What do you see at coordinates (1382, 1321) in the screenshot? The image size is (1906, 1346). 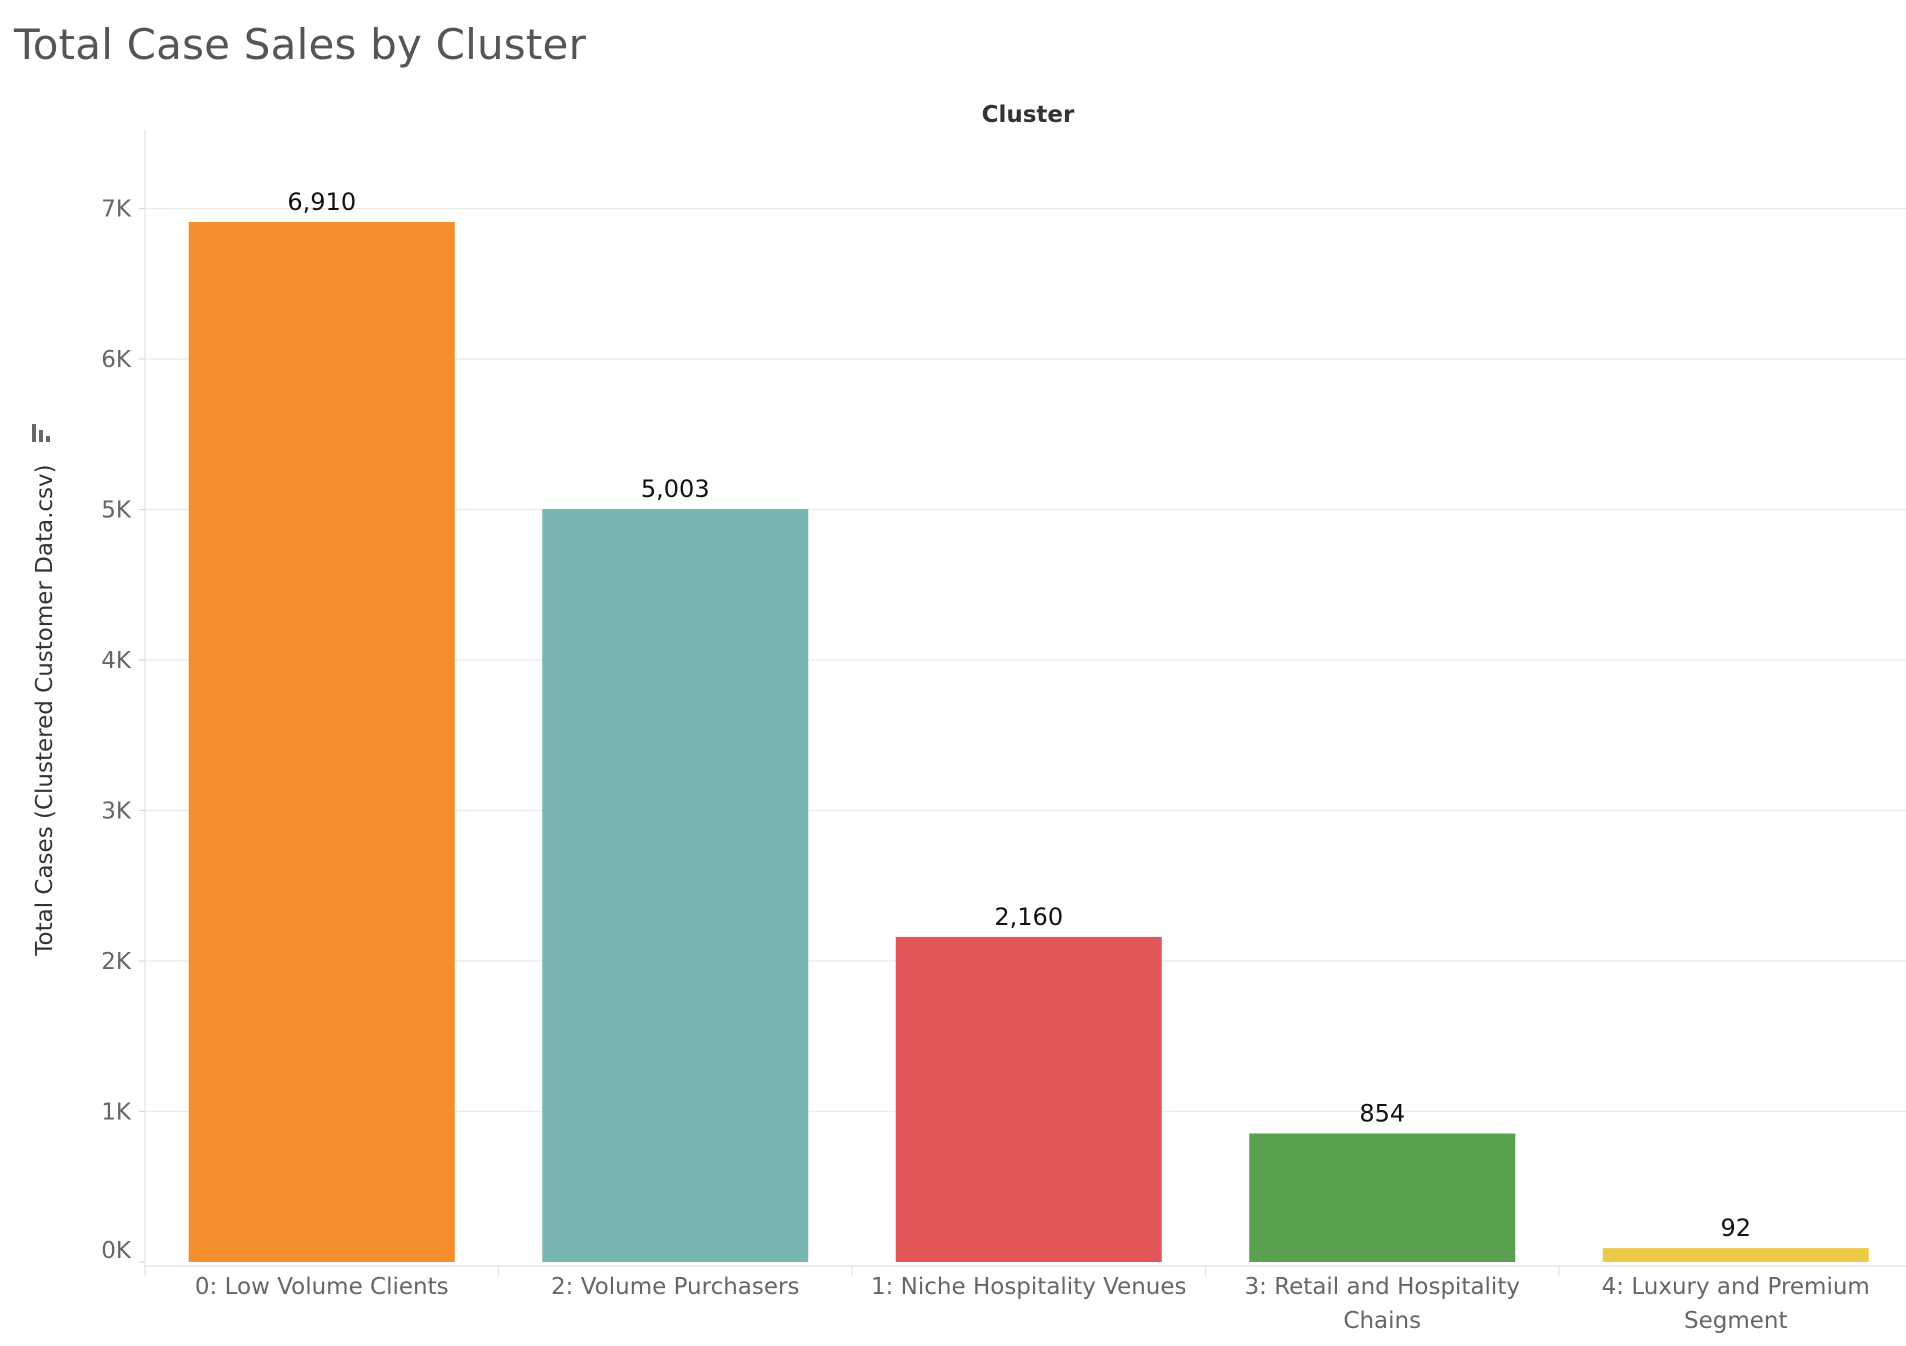 I see `x-category-label: Chains` at bounding box center [1382, 1321].